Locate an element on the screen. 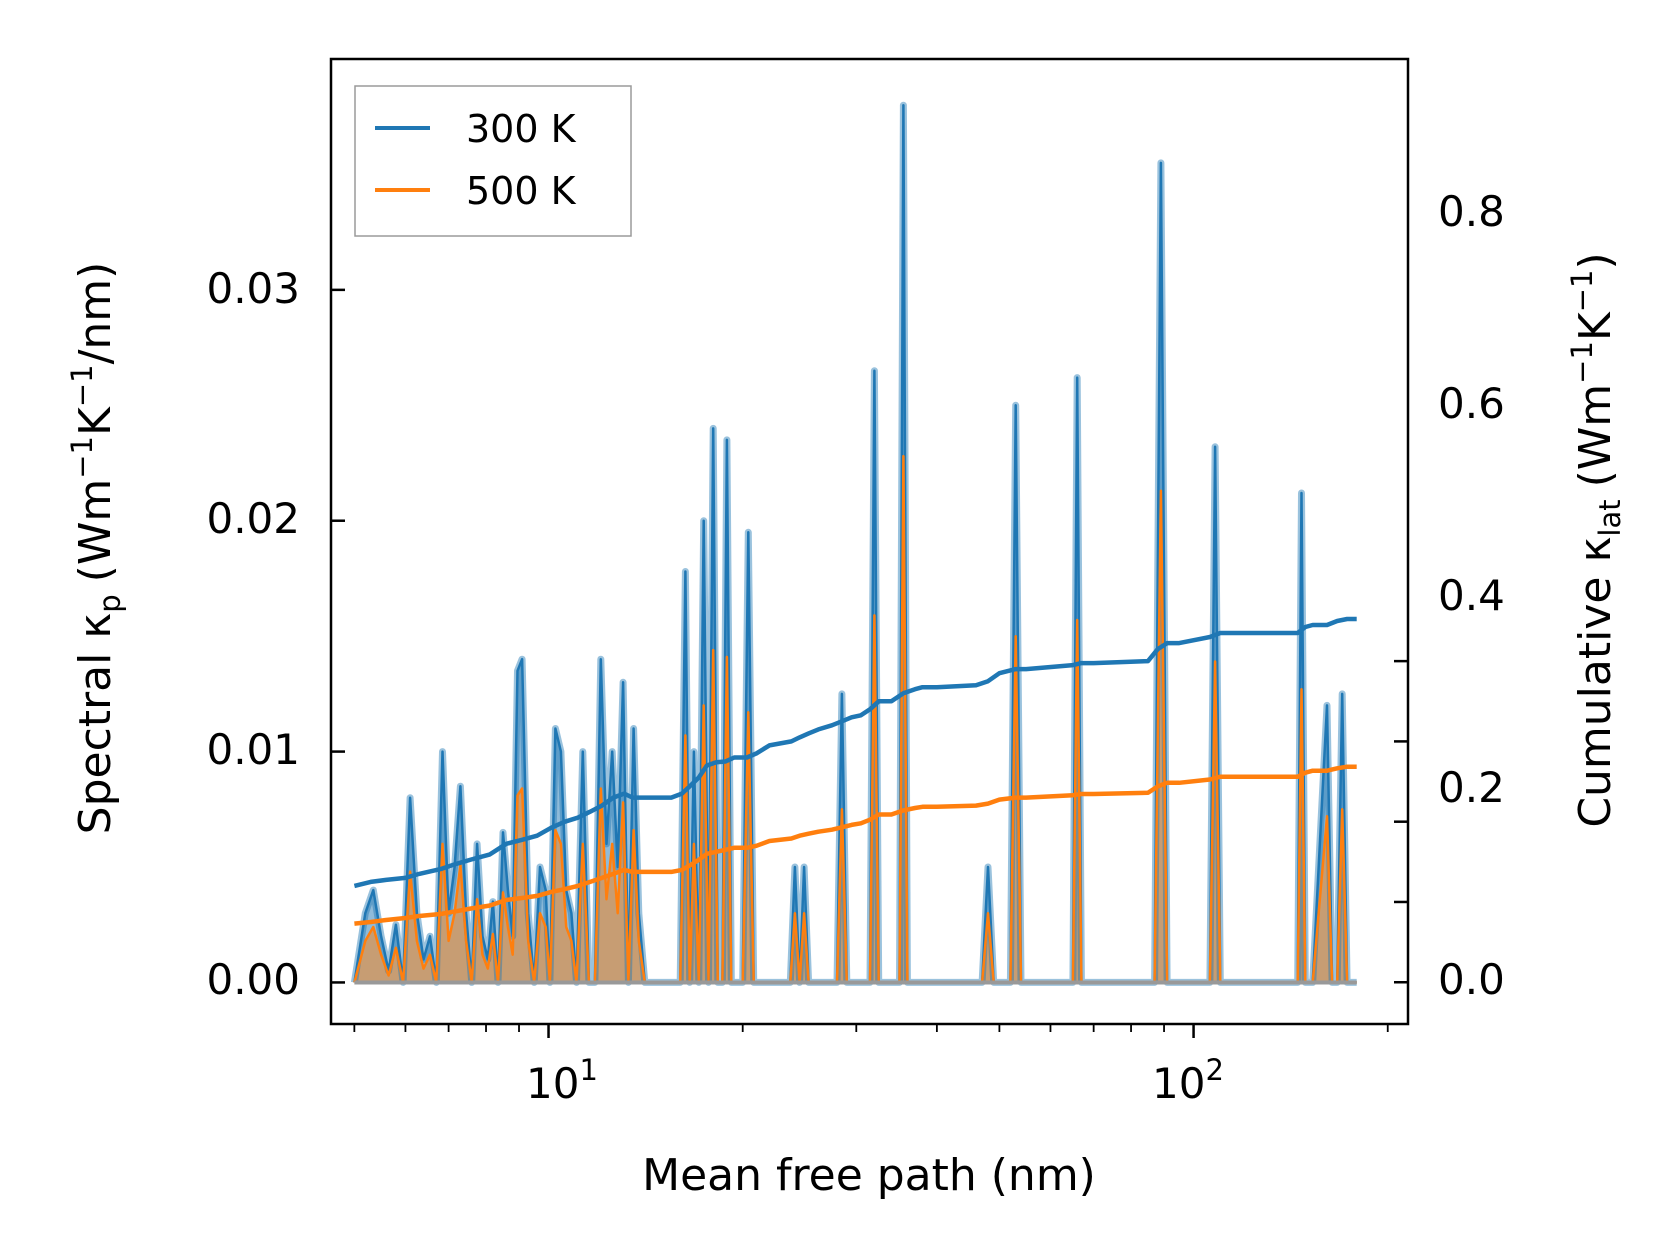  right-y-tick-label-1: 0.2 is located at coordinates (1471, 787).